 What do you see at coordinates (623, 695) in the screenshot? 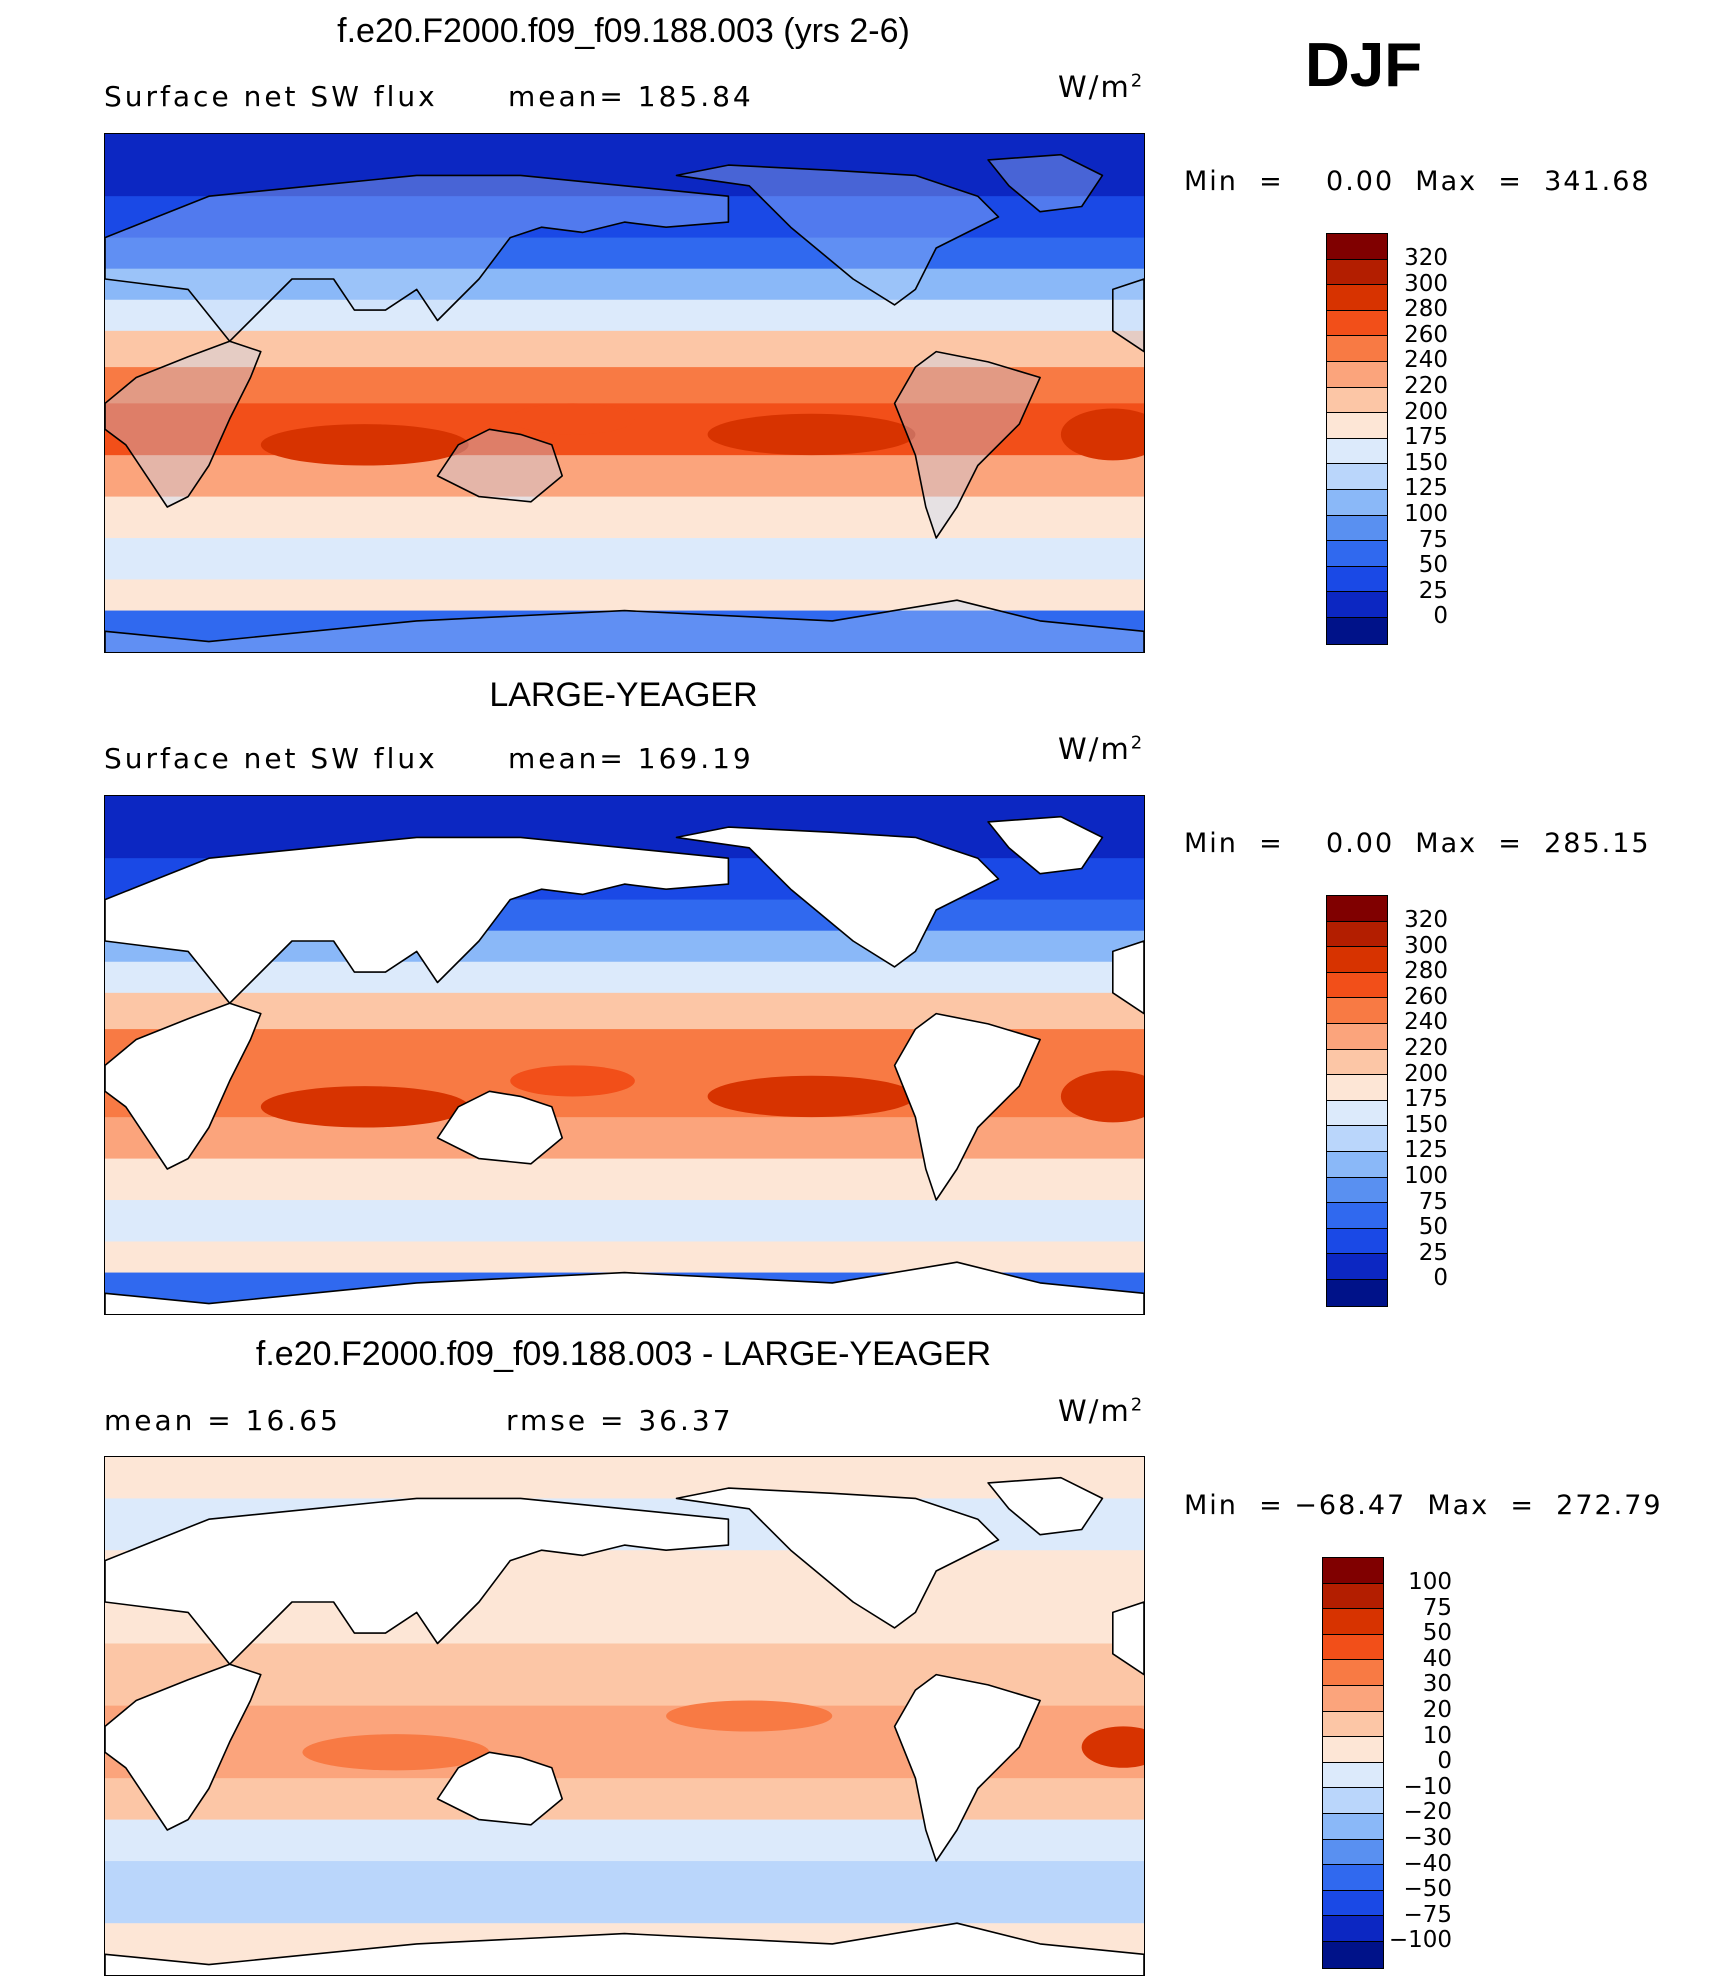
I see `panel-2-title: LARGE-YEAGER` at bounding box center [623, 695].